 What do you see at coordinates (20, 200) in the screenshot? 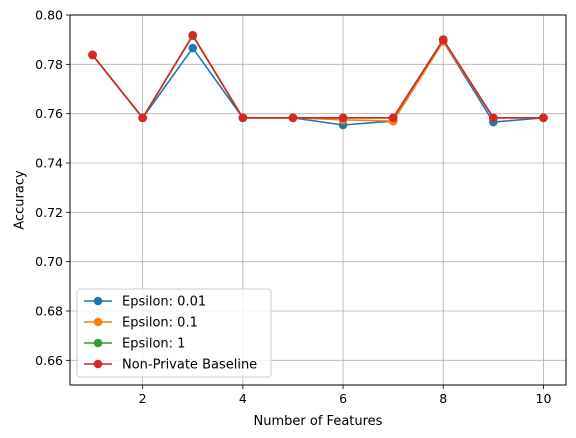
I see `y-axis-label: Accuracy` at bounding box center [20, 200].